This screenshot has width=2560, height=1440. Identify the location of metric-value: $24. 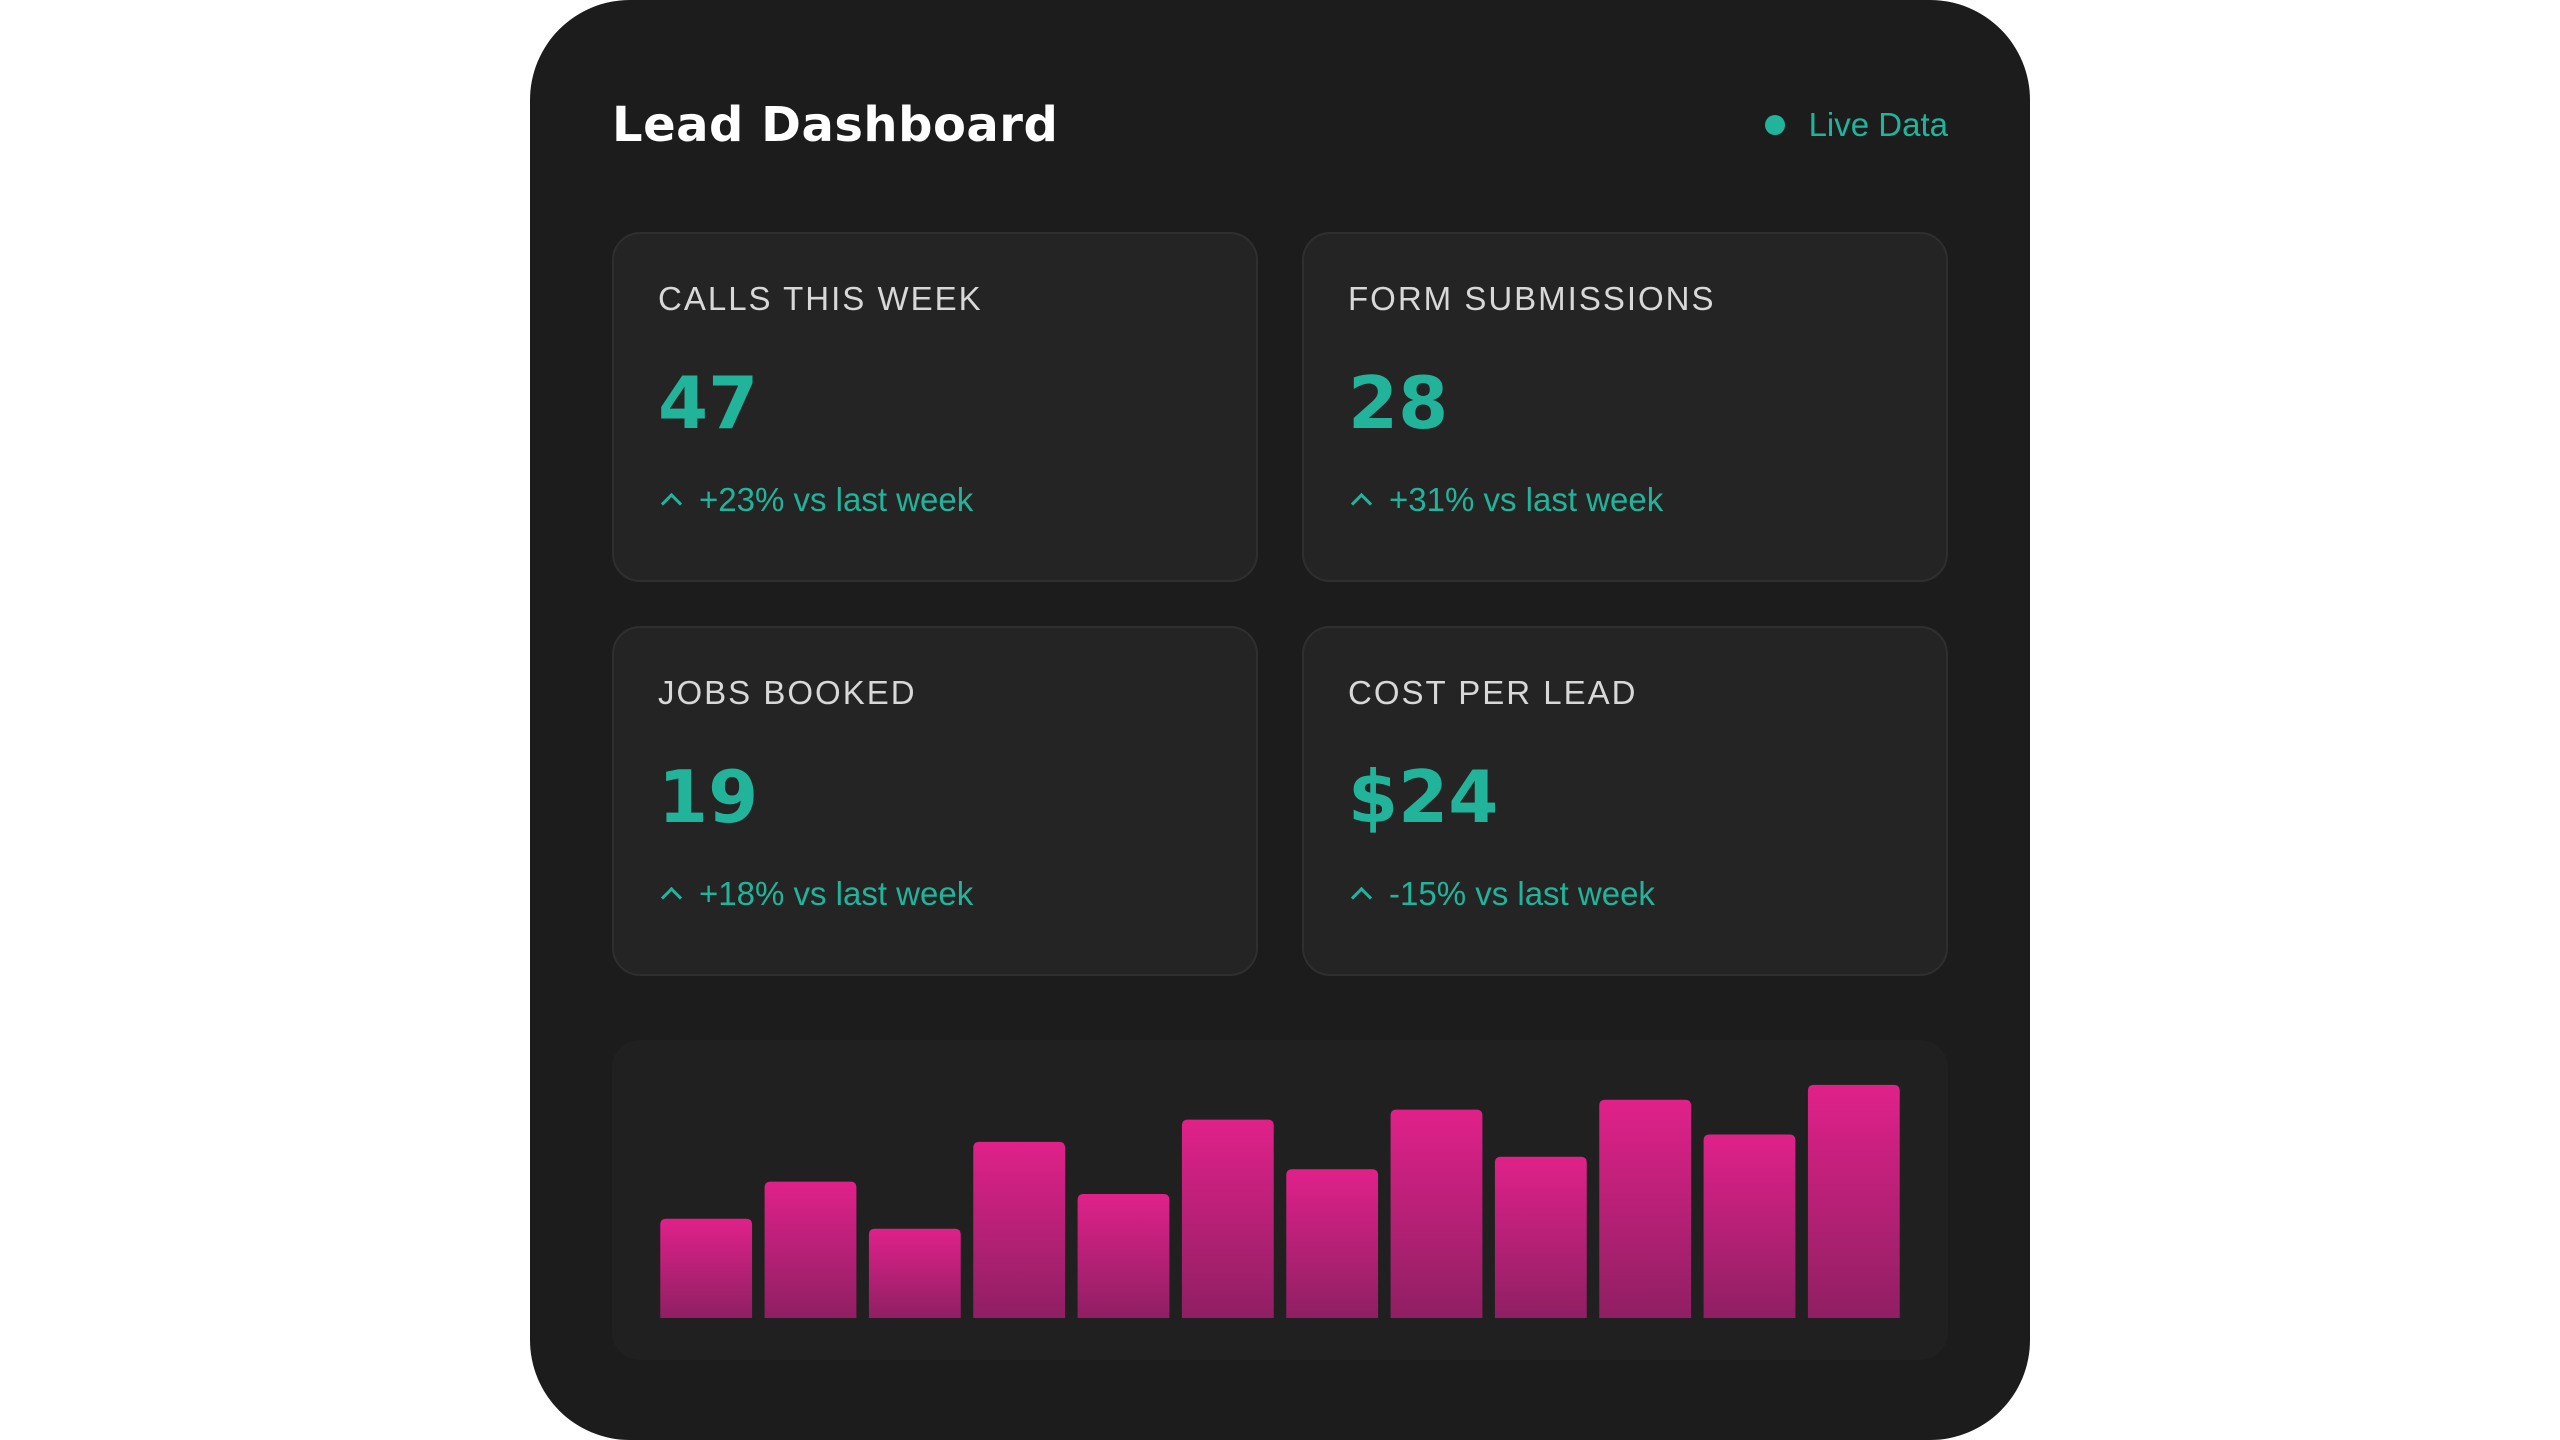
(1423, 797).